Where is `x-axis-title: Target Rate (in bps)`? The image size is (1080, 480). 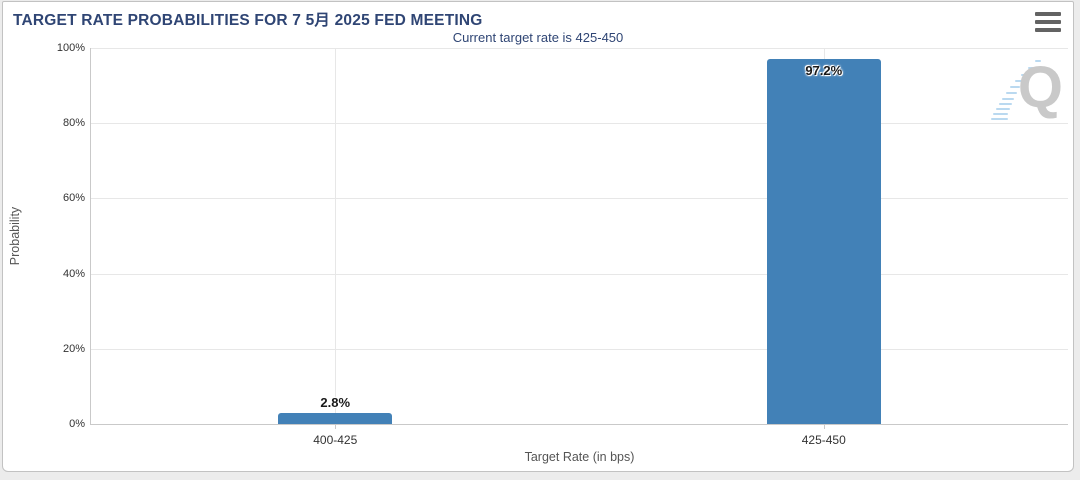 x-axis-title: Target Rate (in bps) is located at coordinates (579, 457).